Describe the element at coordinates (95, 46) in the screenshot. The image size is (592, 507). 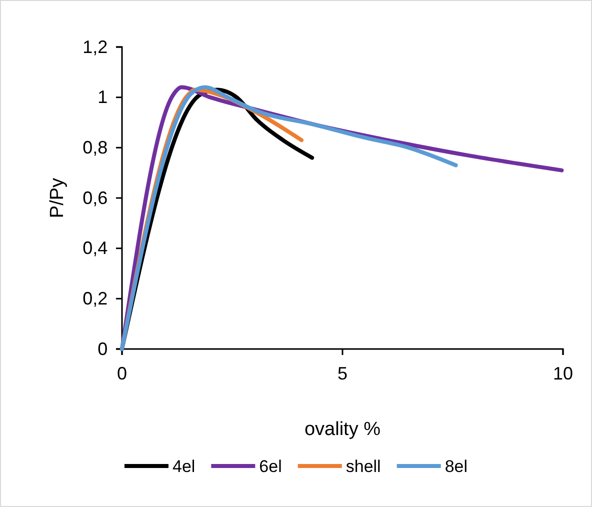
I see `y-tick-label: 1,2` at that location.